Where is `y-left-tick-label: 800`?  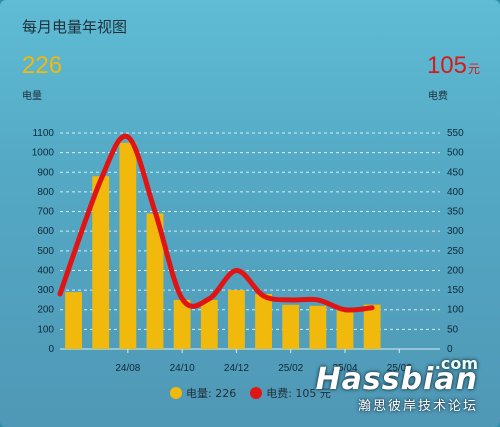 y-left-tick-label: 800 is located at coordinates (45, 192).